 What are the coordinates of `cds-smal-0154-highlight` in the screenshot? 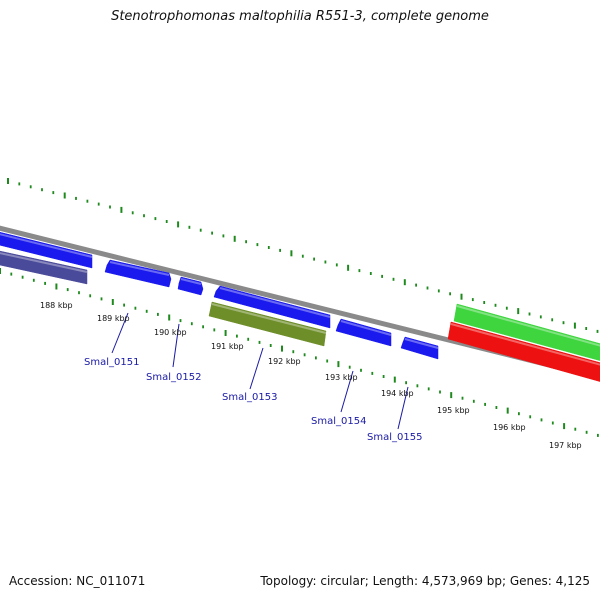 It's located at (366, 328).